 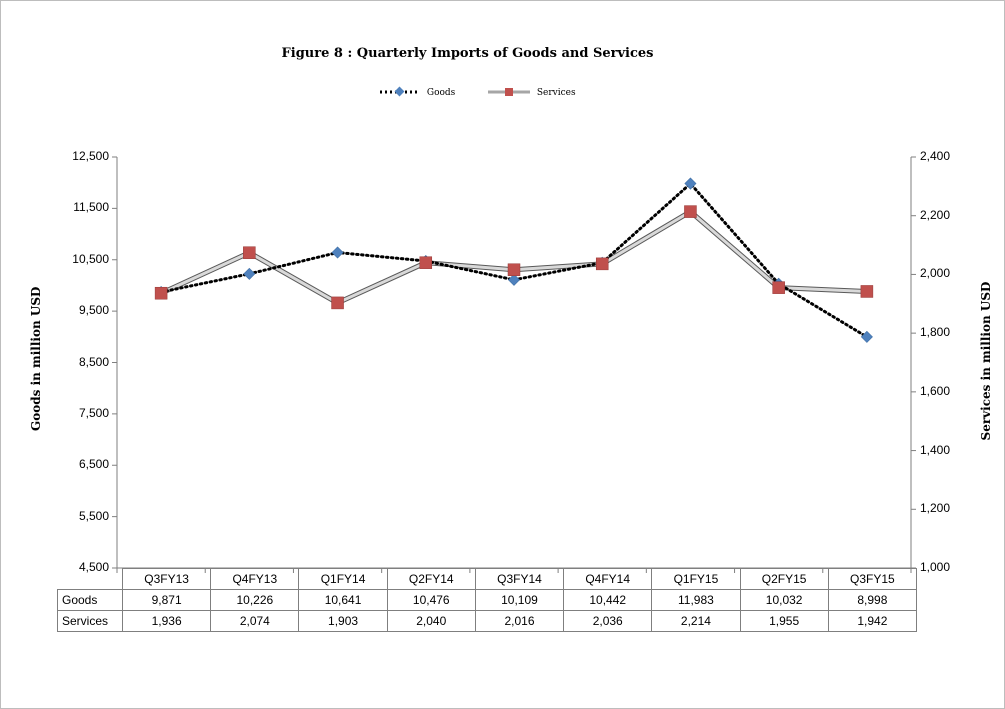 I want to click on data-label: 9,871, so click(x=166, y=600).